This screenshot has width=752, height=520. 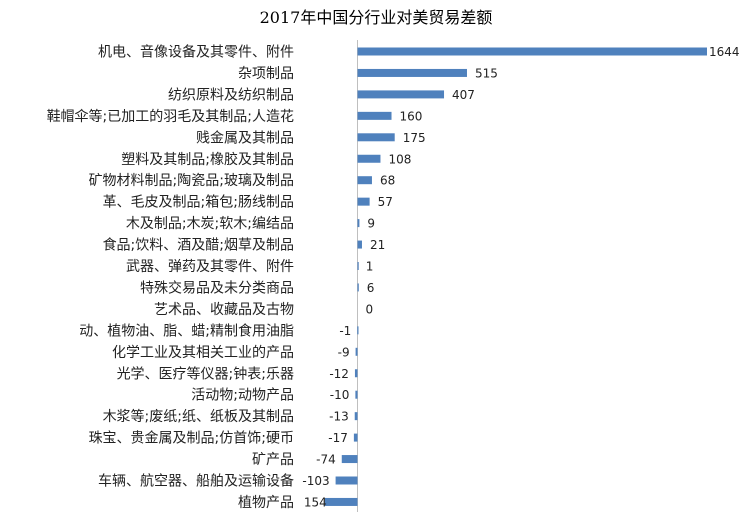 I want to click on category-label: 矿产品, so click(x=273, y=460).